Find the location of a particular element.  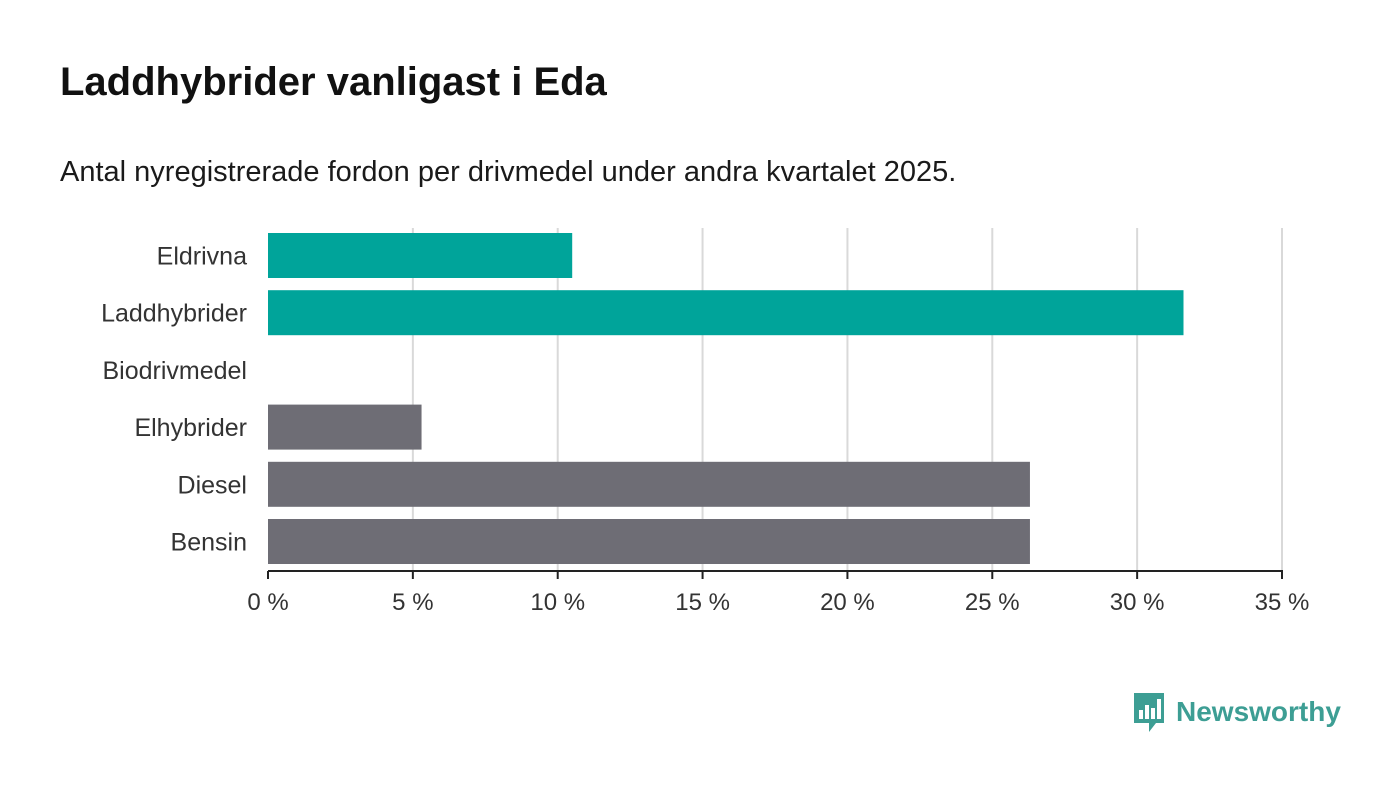

brand-name: Newsworthy is located at coordinates (1258, 711).